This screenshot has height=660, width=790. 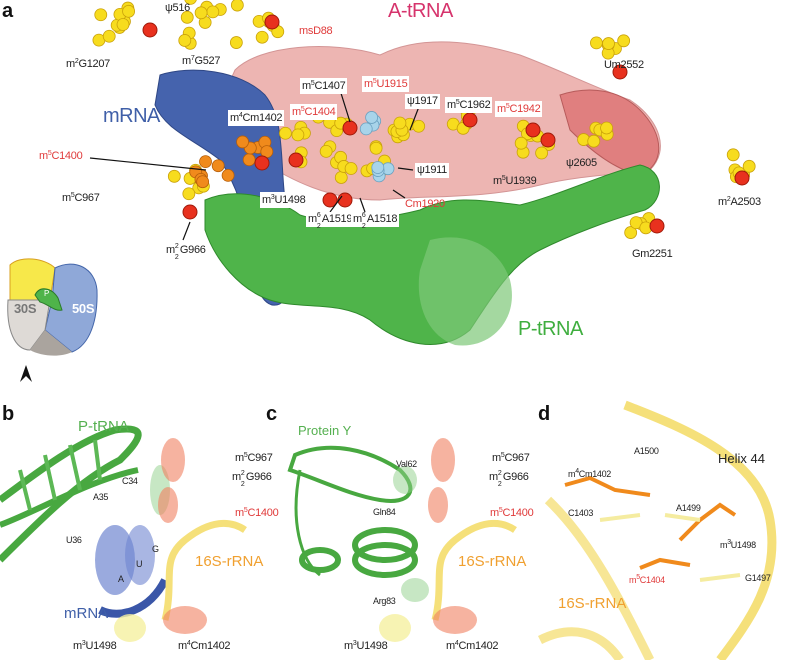 What do you see at coordinates (257, 513) in the screenshot?
I see `panel-b-label-m5c1400: m5C1400` at bounding box center [257, 513].